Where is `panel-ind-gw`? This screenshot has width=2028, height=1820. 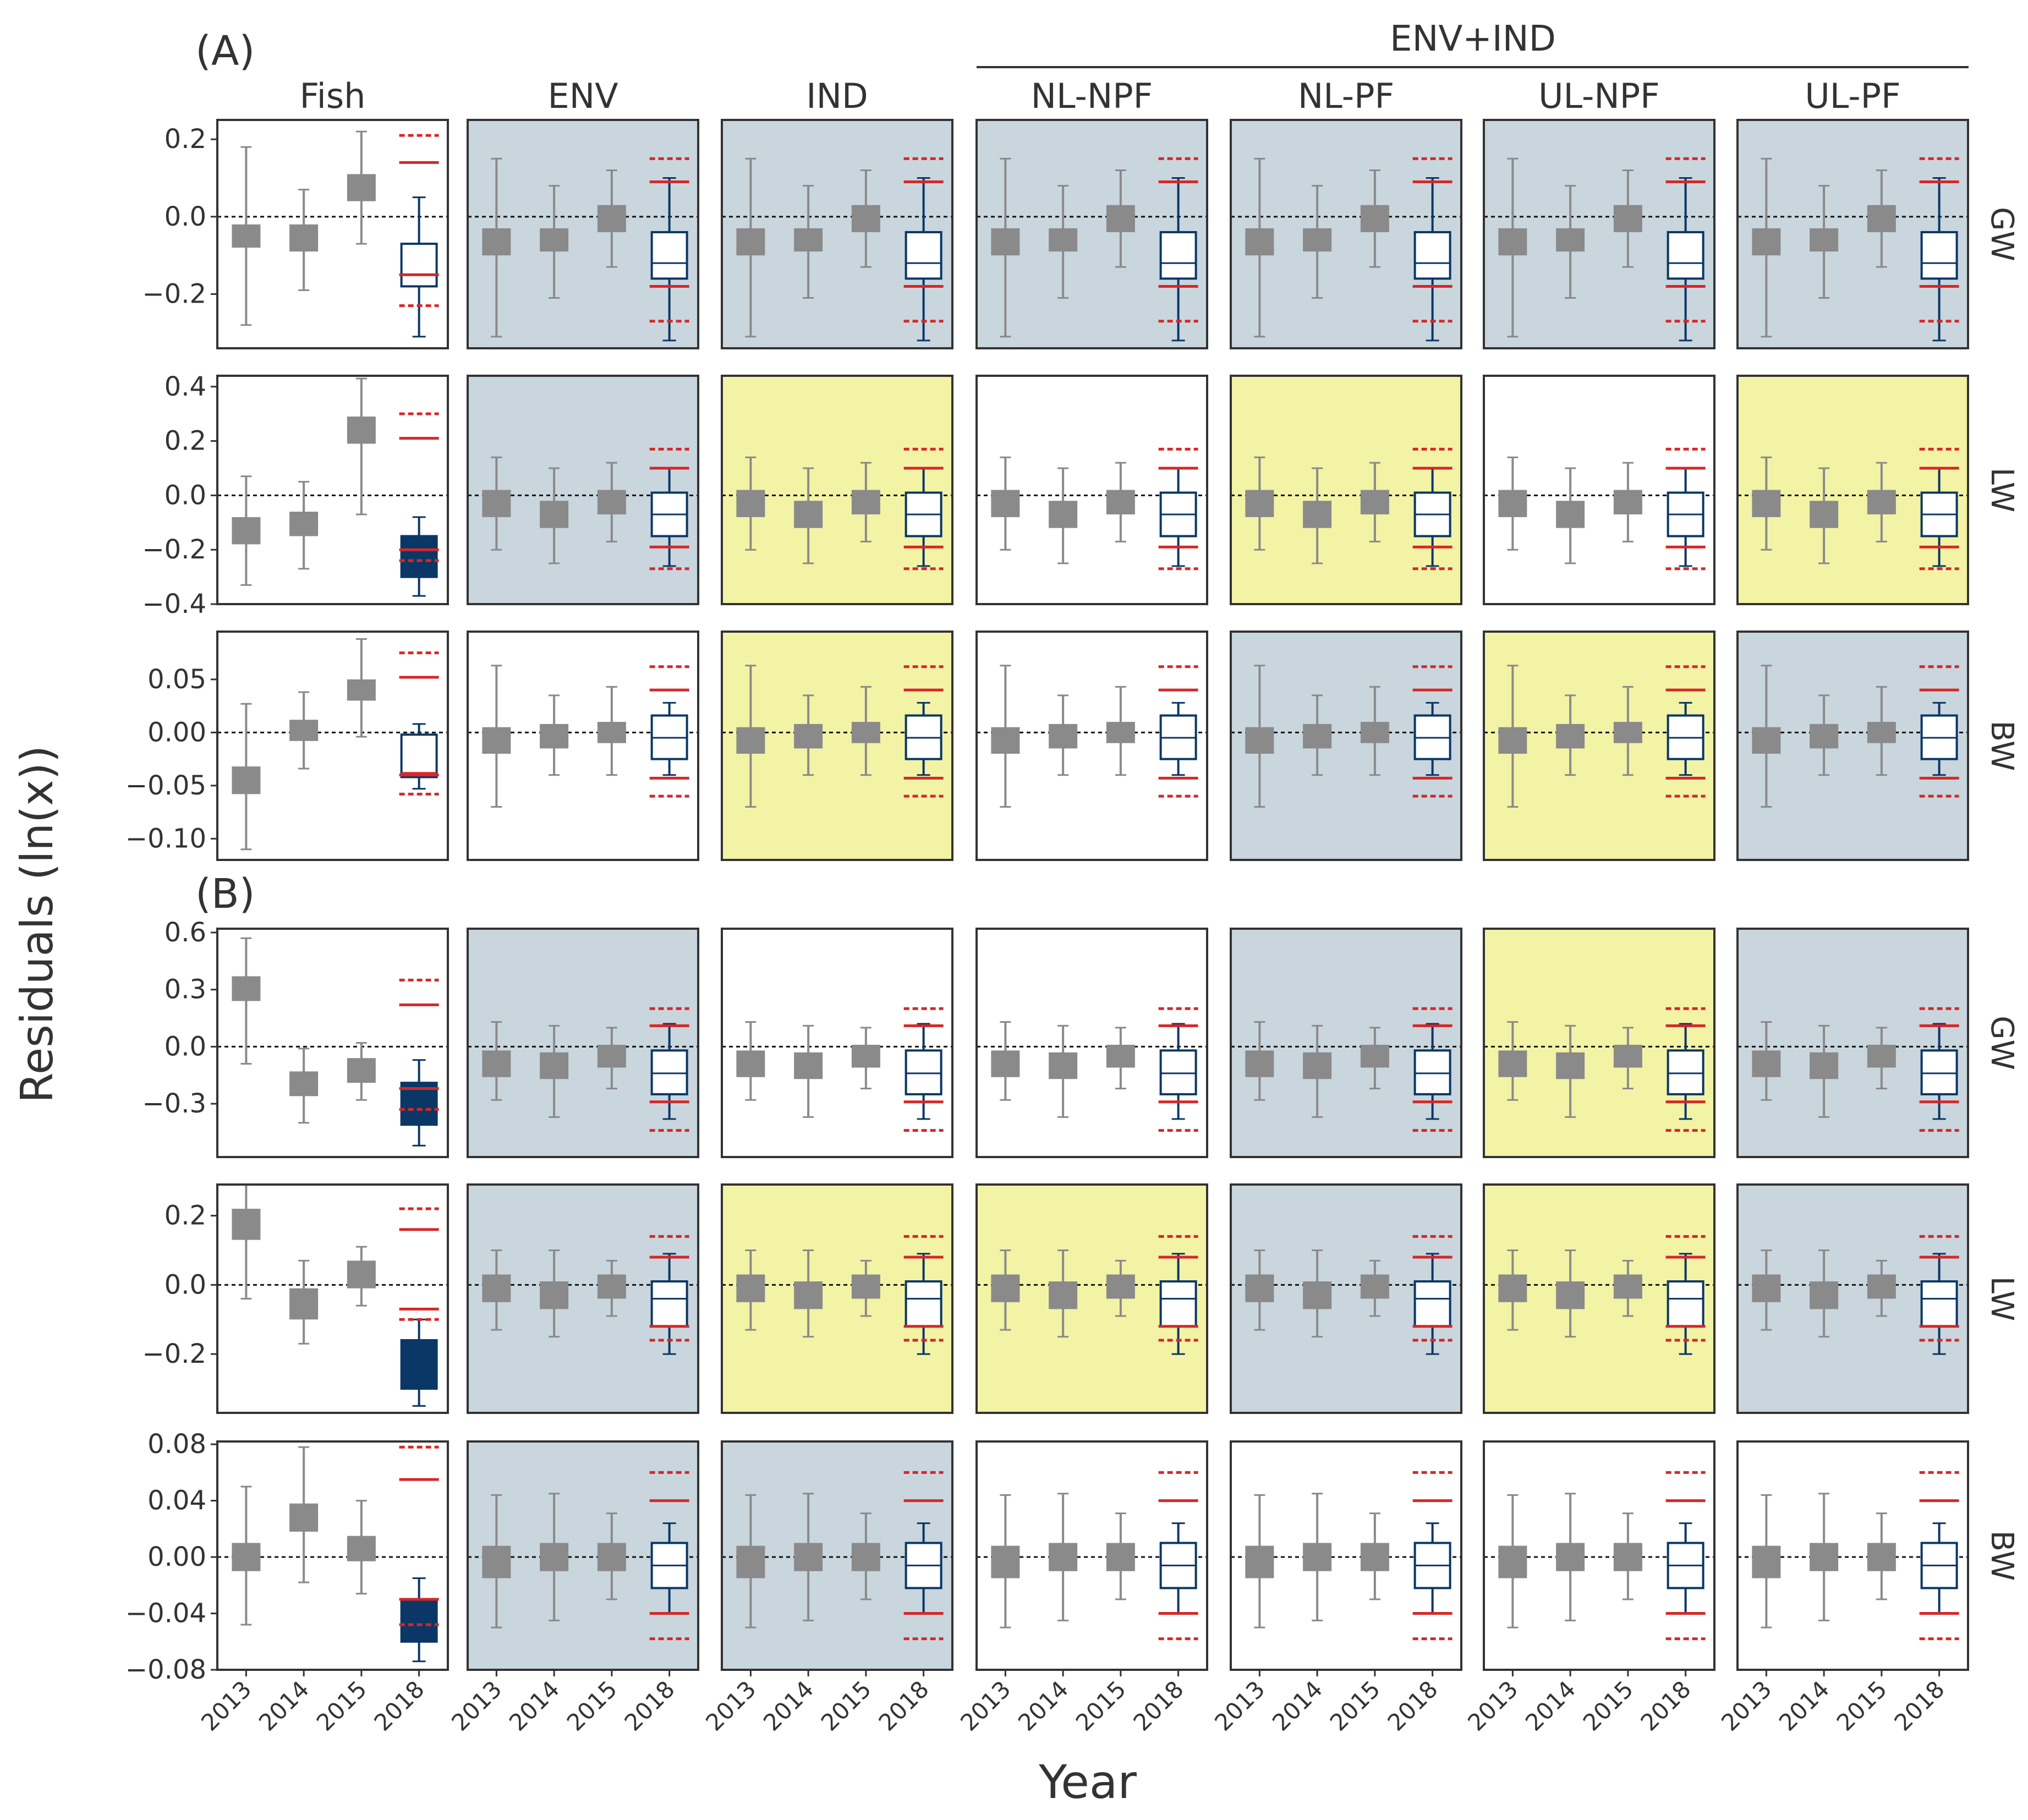
panel-ind-gw is located at coordinates (837, 234).